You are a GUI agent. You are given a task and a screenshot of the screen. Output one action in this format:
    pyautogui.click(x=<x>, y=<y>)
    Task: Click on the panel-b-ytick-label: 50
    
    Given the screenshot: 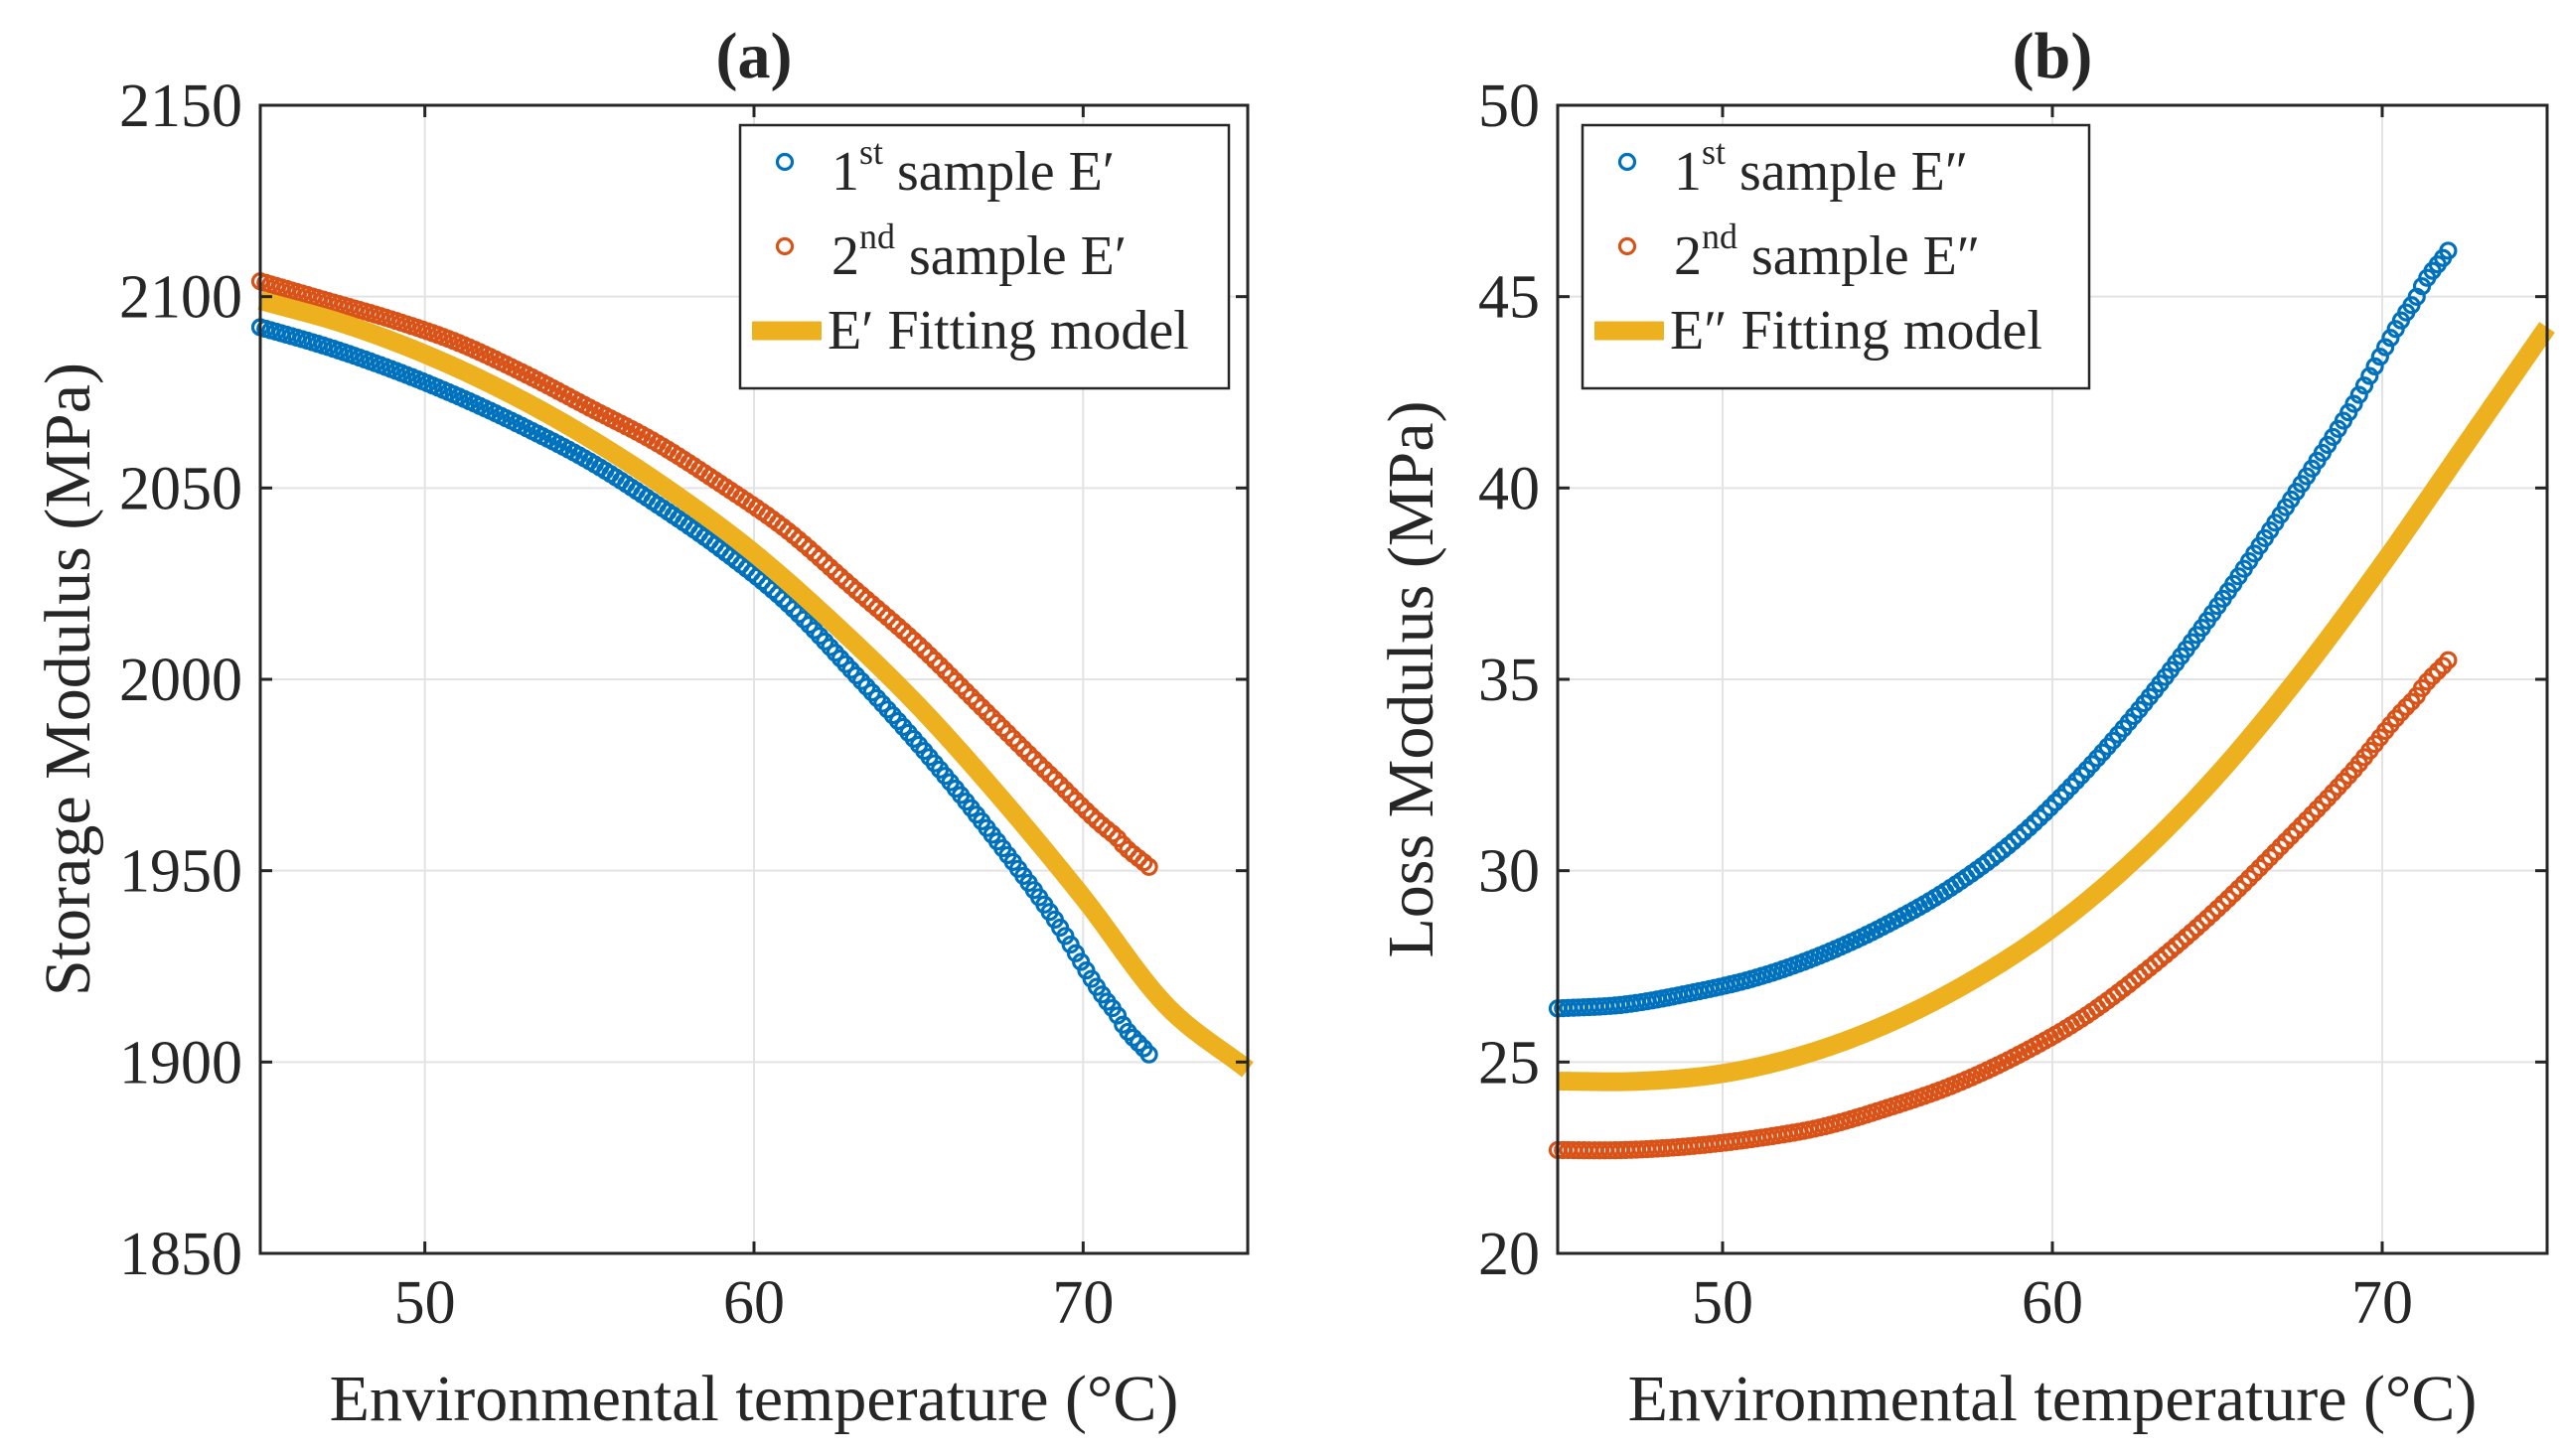 What is the action you would take?
    pyautogui.click(x=1509, y=106)
    